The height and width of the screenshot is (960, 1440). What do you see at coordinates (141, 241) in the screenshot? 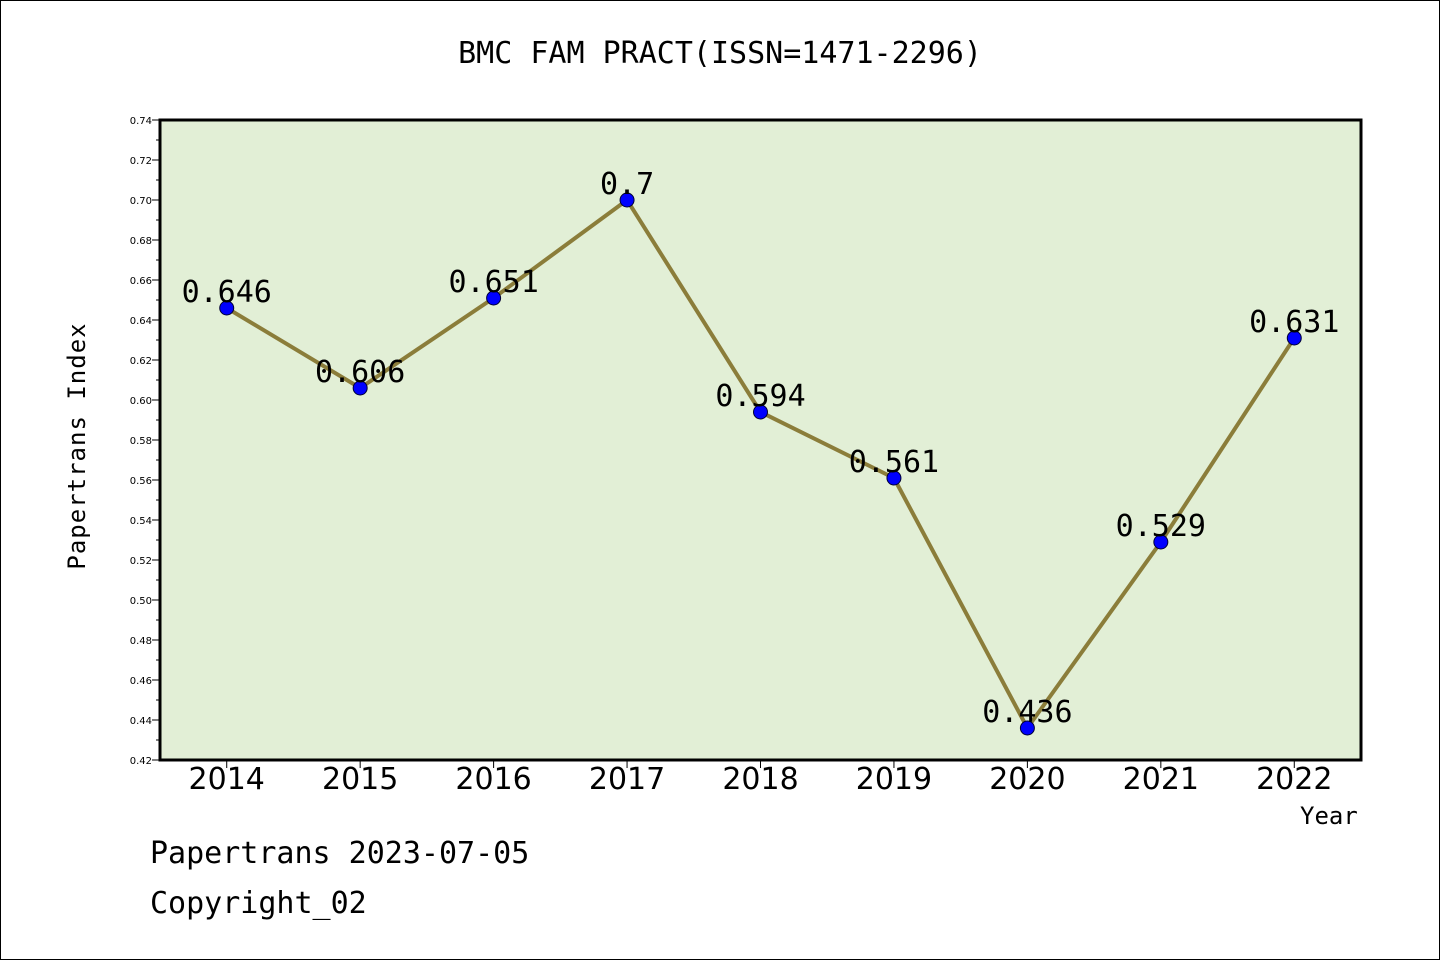
I see `y-tick-label: 0.68` at bounding box center [141, 241].